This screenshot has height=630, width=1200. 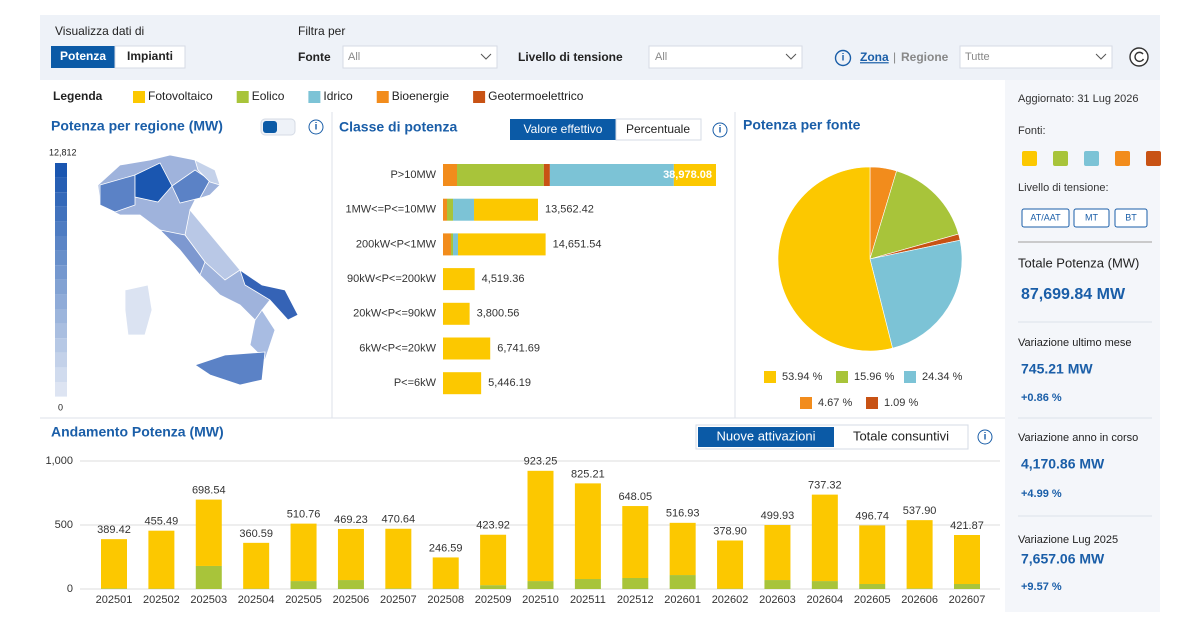 I want to click on kpi-label: Totale Potenza (MW), so click(x=1078, y=262).